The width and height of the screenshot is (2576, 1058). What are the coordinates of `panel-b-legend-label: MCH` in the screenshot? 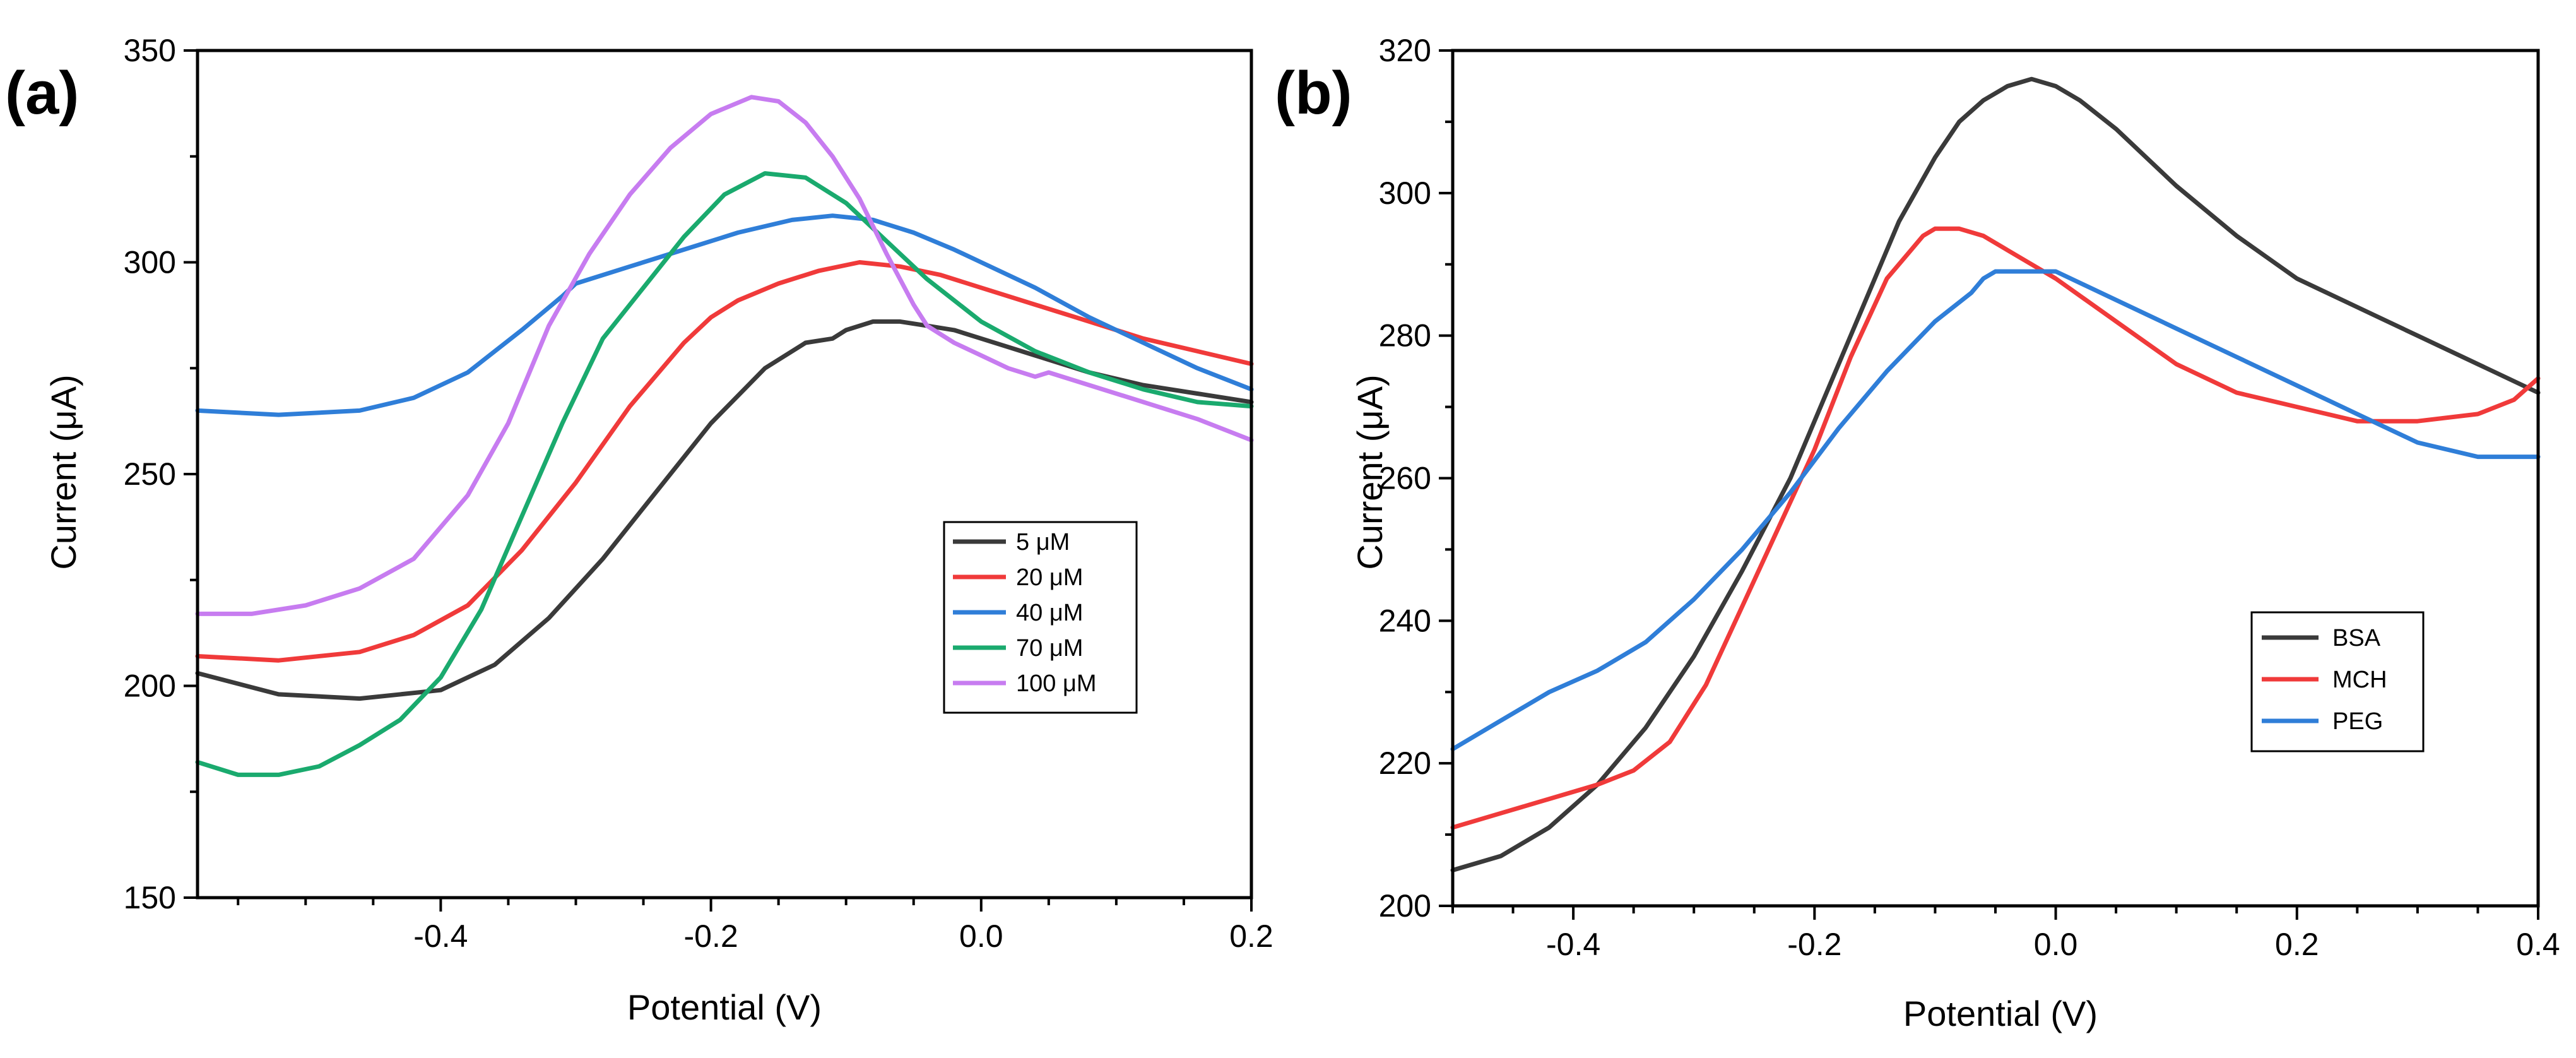 It's located at (2360, 680).